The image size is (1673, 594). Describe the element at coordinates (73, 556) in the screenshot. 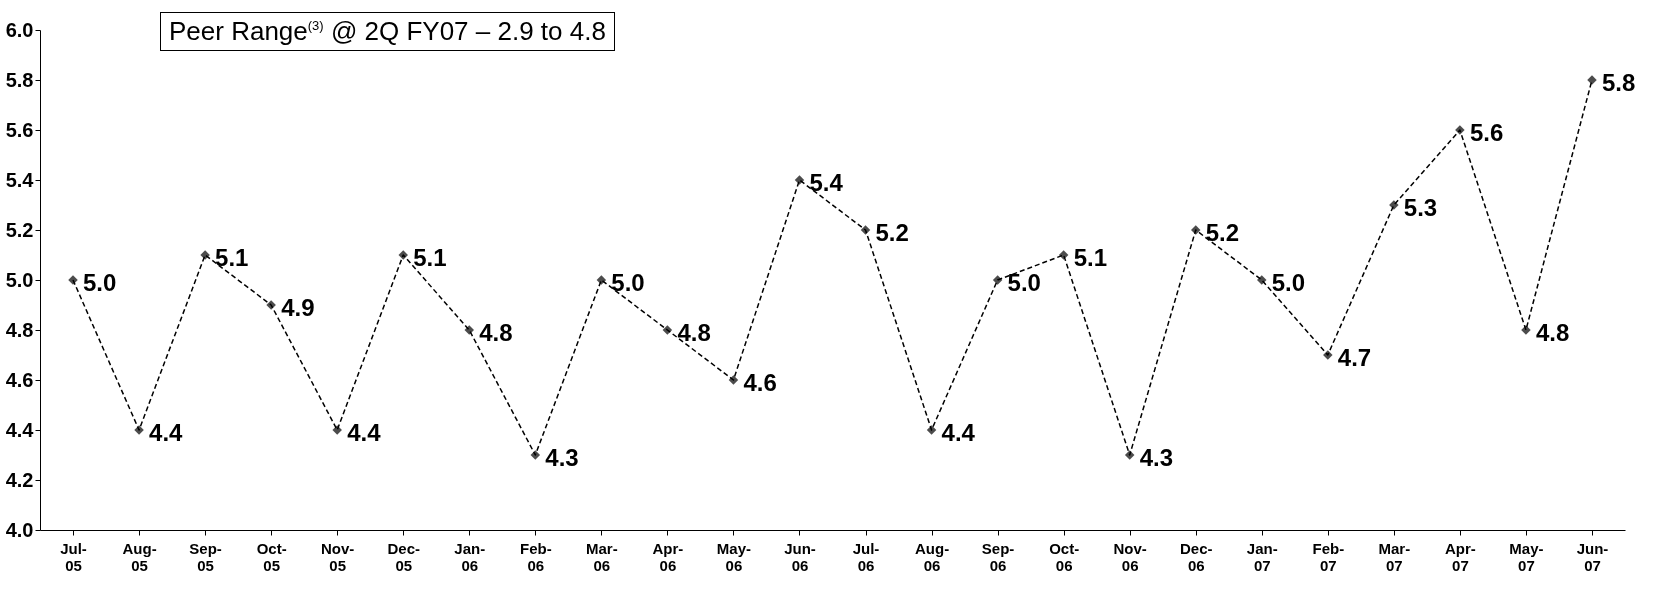

I see `x-tick-label: Jul-05` at that location.